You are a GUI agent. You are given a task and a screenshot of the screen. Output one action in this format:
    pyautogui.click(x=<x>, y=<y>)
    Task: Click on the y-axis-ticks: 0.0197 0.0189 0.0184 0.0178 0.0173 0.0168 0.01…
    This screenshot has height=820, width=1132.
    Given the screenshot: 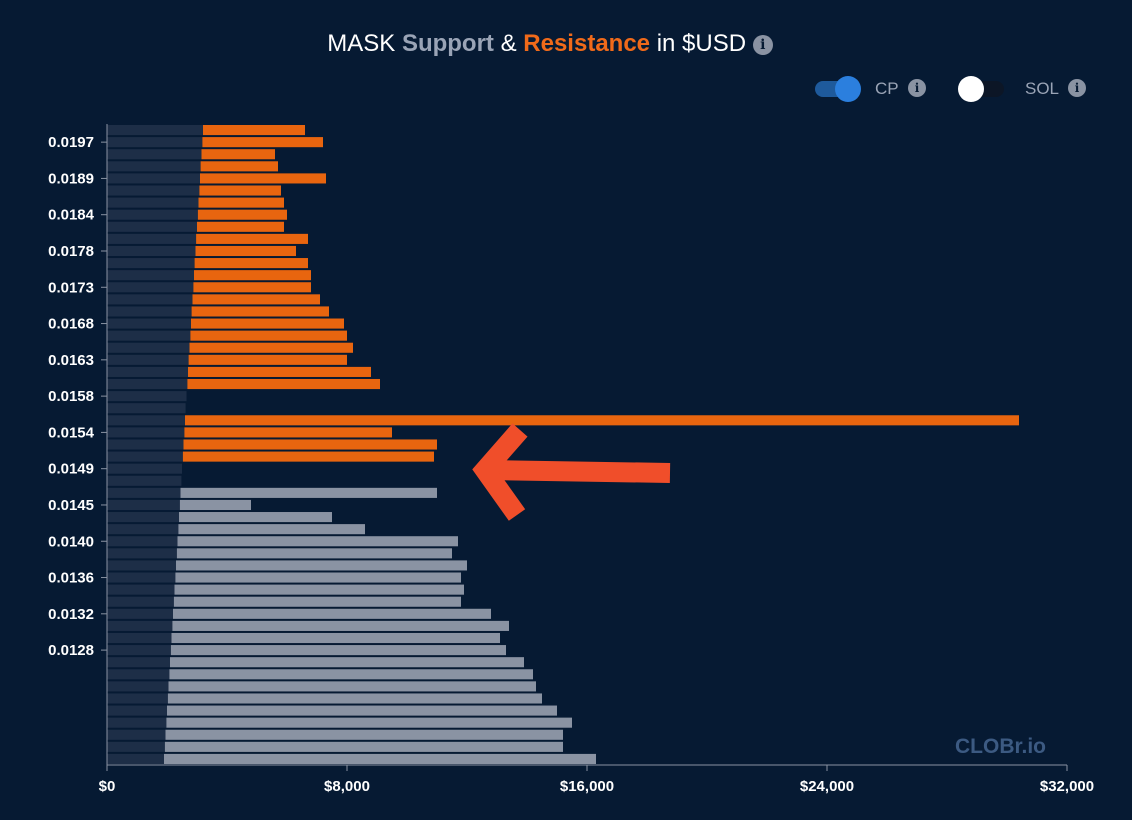 What is the action you would take?
    pyautogui.click(x=77, y=396)
    